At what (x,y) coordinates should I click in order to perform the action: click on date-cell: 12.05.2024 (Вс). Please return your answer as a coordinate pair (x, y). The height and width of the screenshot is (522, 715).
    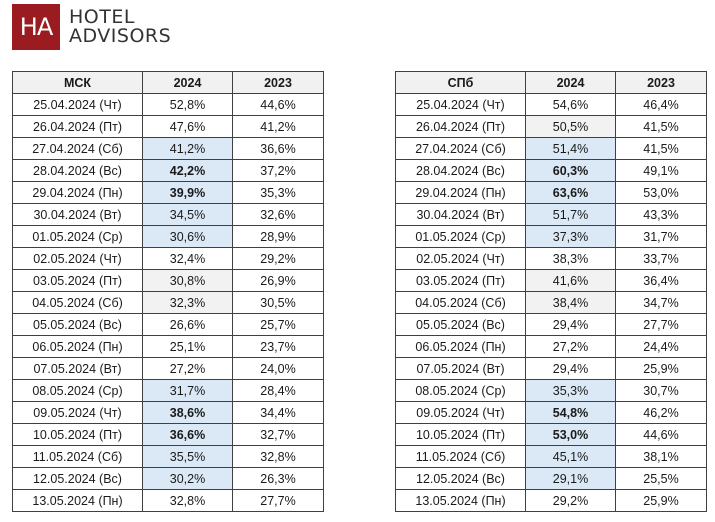
    Looking at the image, I should click on (77, 478).